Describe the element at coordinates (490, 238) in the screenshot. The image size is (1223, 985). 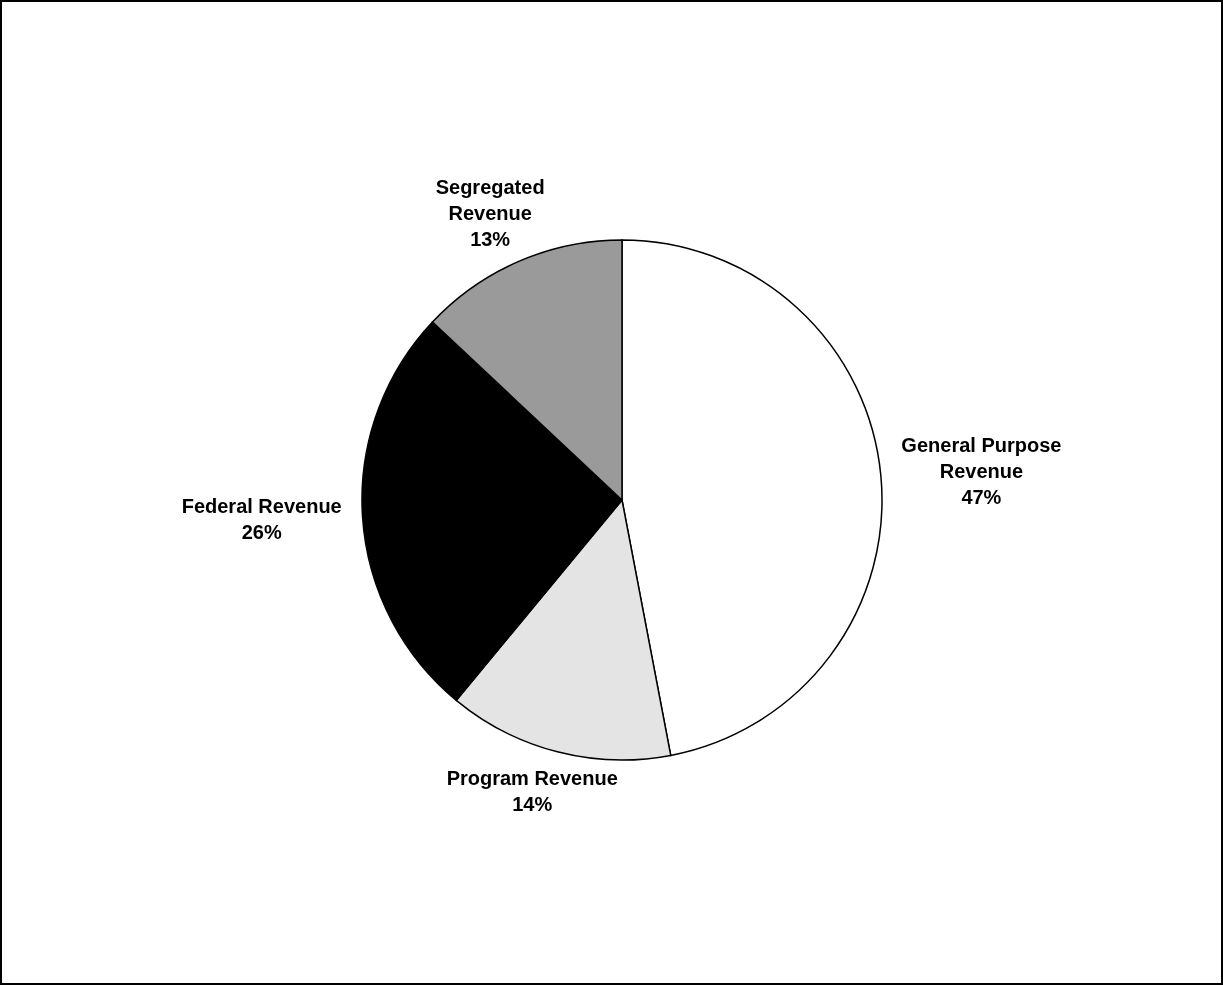
I see `data-label: 13%` at that location.